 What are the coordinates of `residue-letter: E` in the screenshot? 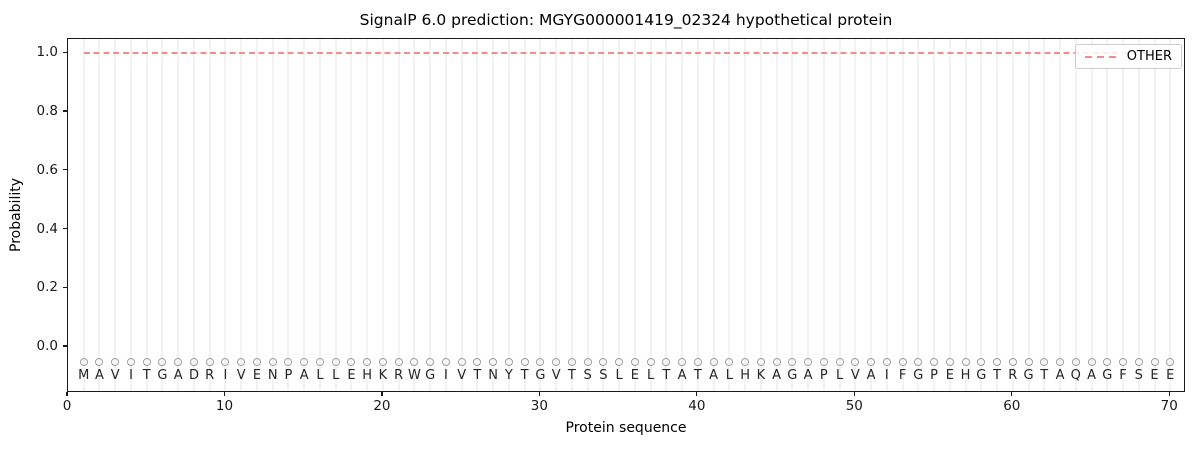 It's located at (257, 376).